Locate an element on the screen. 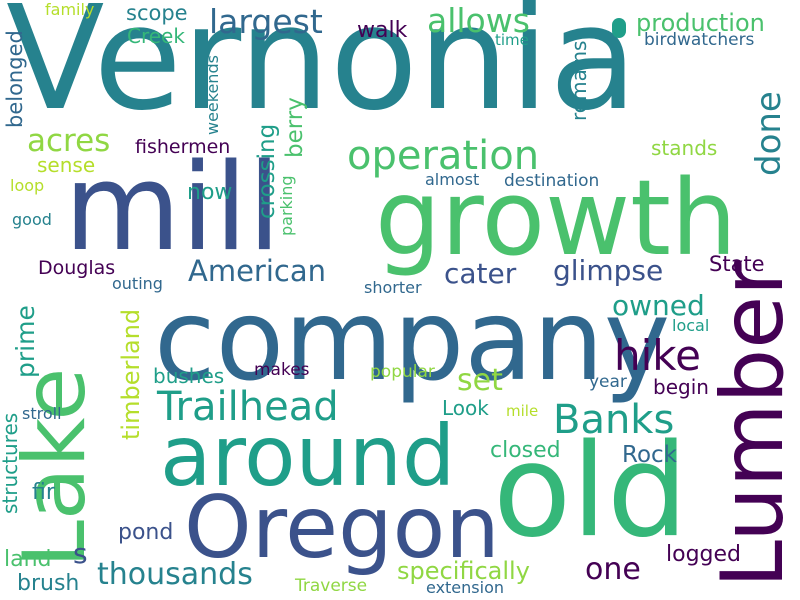 Image resolution: width=800 pixels, height=600 pixels. word-glimpse: glimpse is located at coordinates (608, 270).